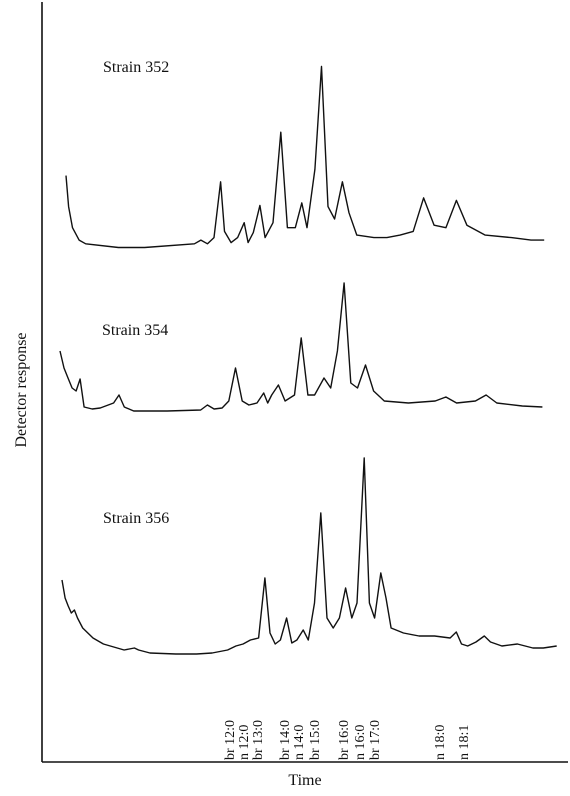  I want to click on peak-label-n-18-0: n 18:0, so click(440, 742).